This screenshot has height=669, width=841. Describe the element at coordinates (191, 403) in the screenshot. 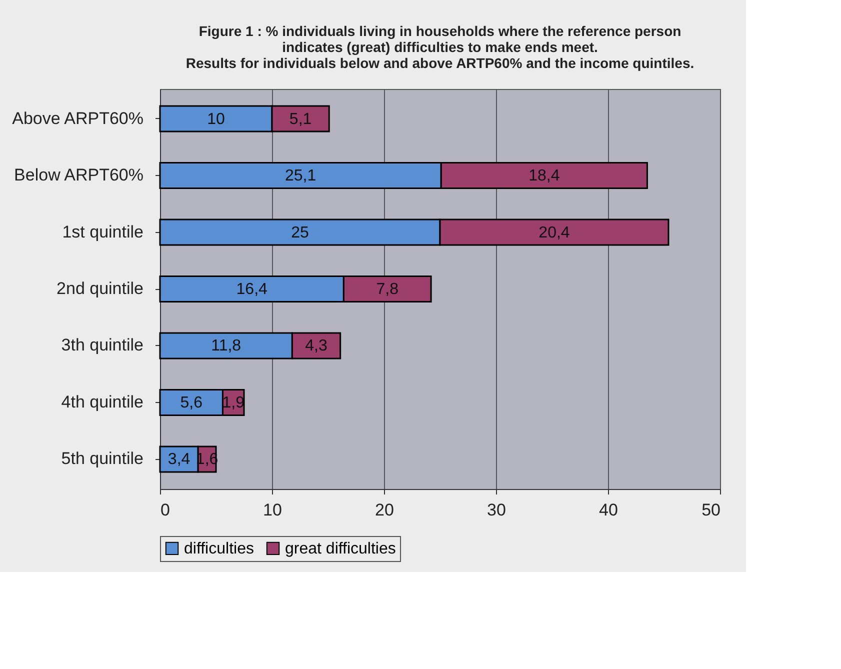

I see `data-label: 5,6` at that location.